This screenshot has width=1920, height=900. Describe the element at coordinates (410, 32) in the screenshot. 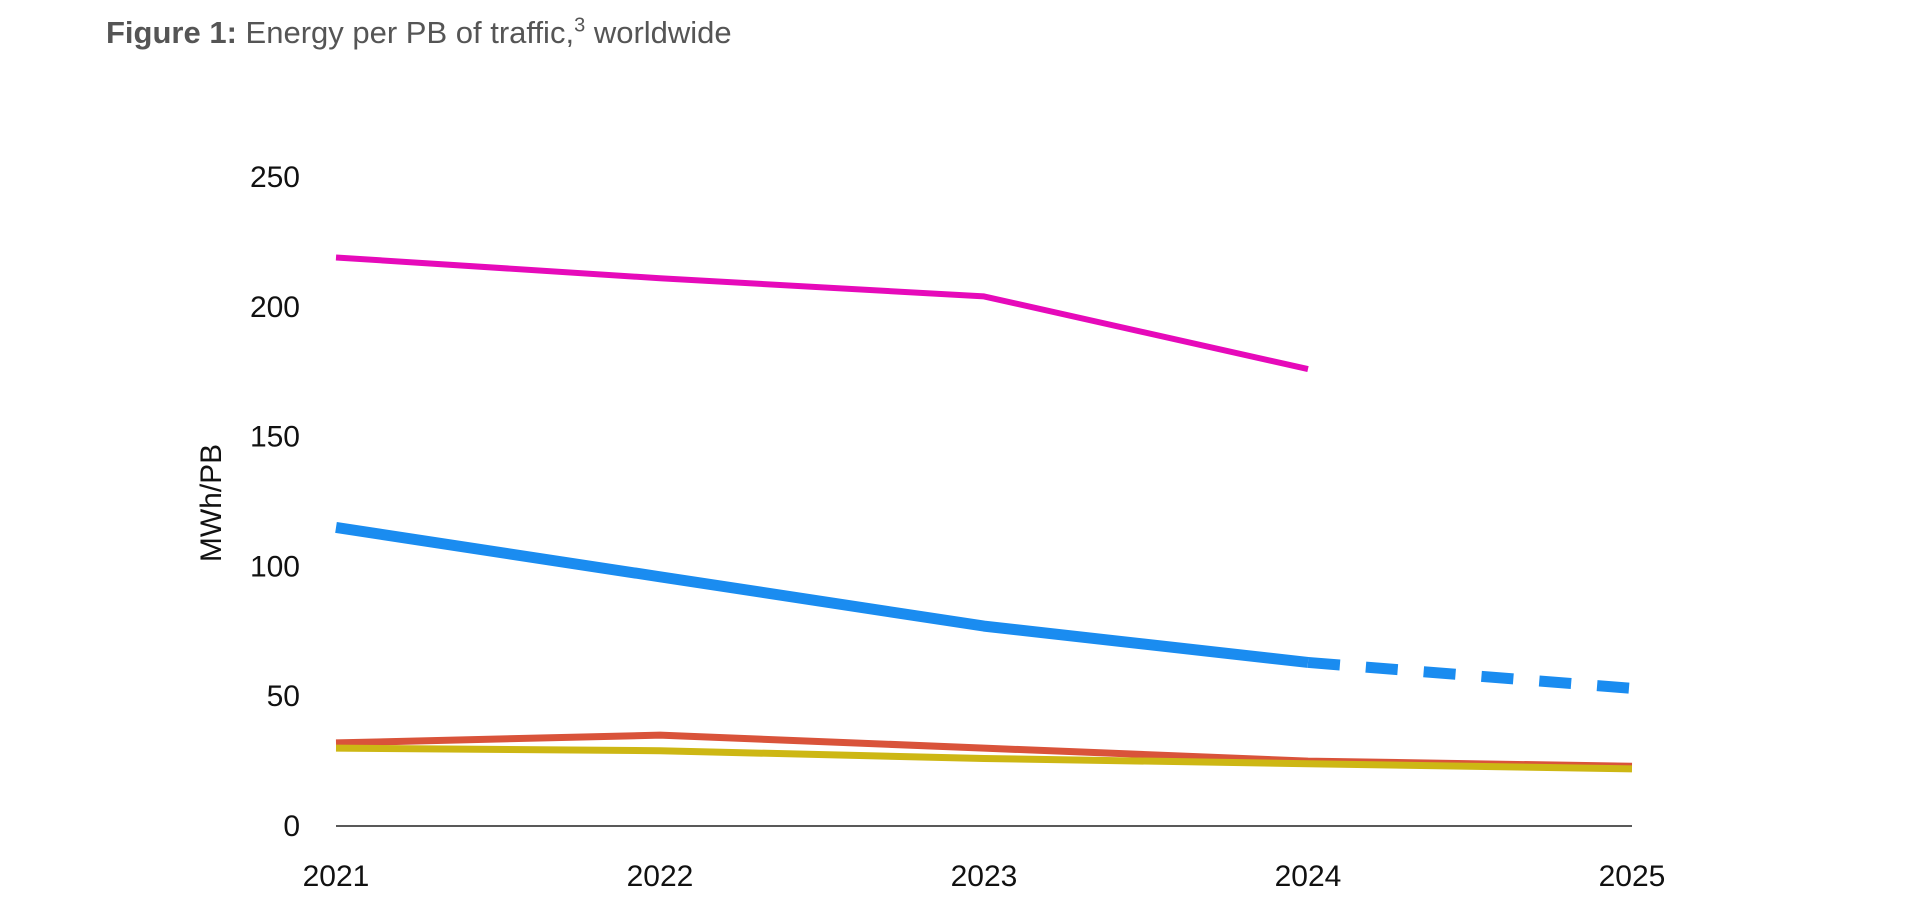

I see `figure-caption: Energy per PB of traffic,` at that location.